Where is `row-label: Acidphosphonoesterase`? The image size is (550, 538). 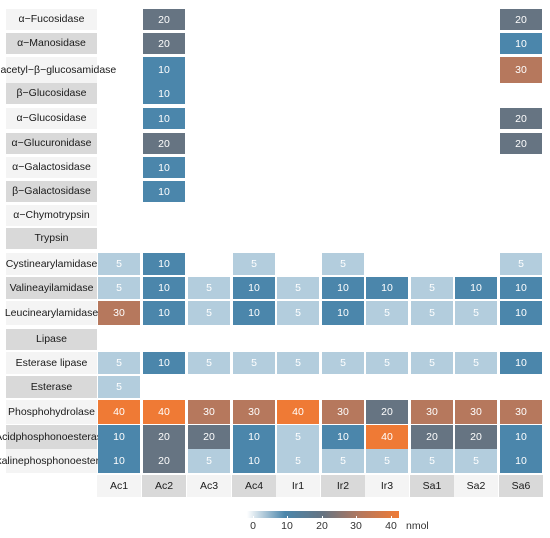
row-label: Acidphosphonoesterase is located at coordinates (54, 437).